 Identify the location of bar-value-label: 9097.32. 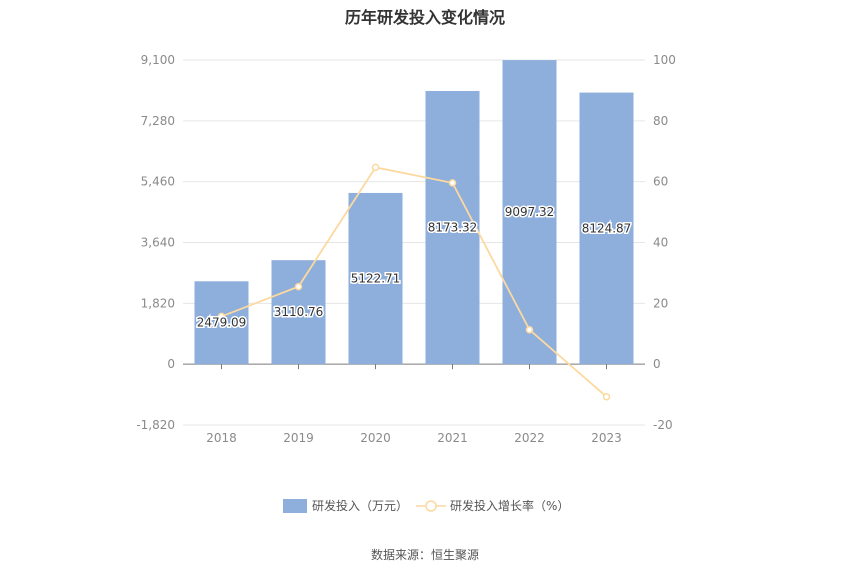
(530, 212).